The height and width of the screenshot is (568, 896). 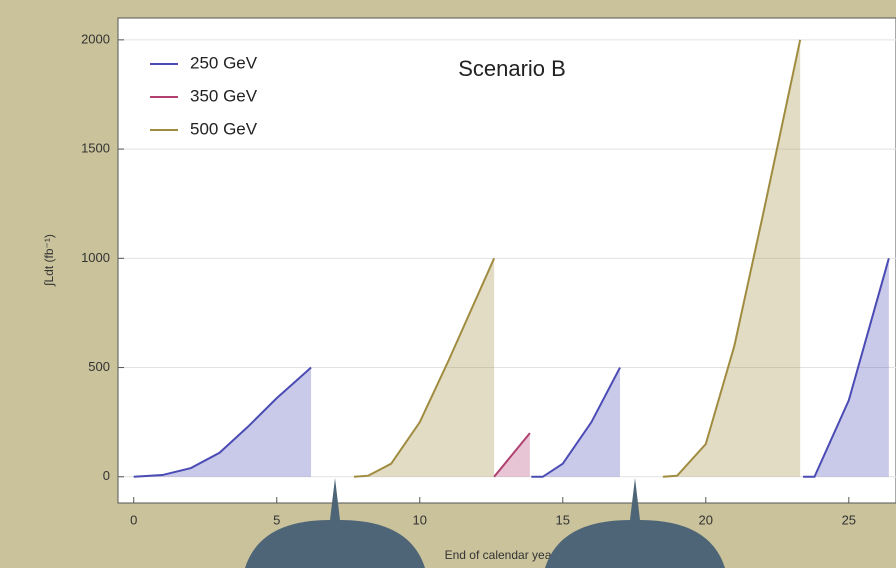 What do you see at coordinates (133, 519) in the screenshot?
I see `x-tick-label: 0` at bounding box center [133, 519].